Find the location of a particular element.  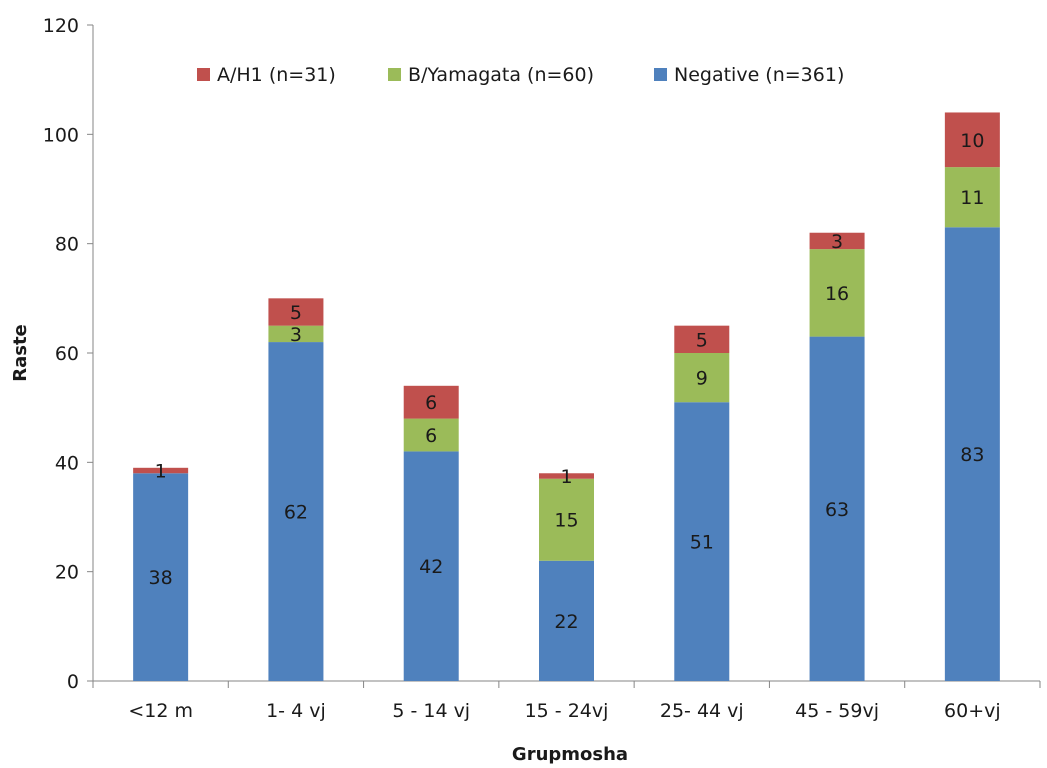

y-tick-label: 120 is located at coordinates (61, 26).